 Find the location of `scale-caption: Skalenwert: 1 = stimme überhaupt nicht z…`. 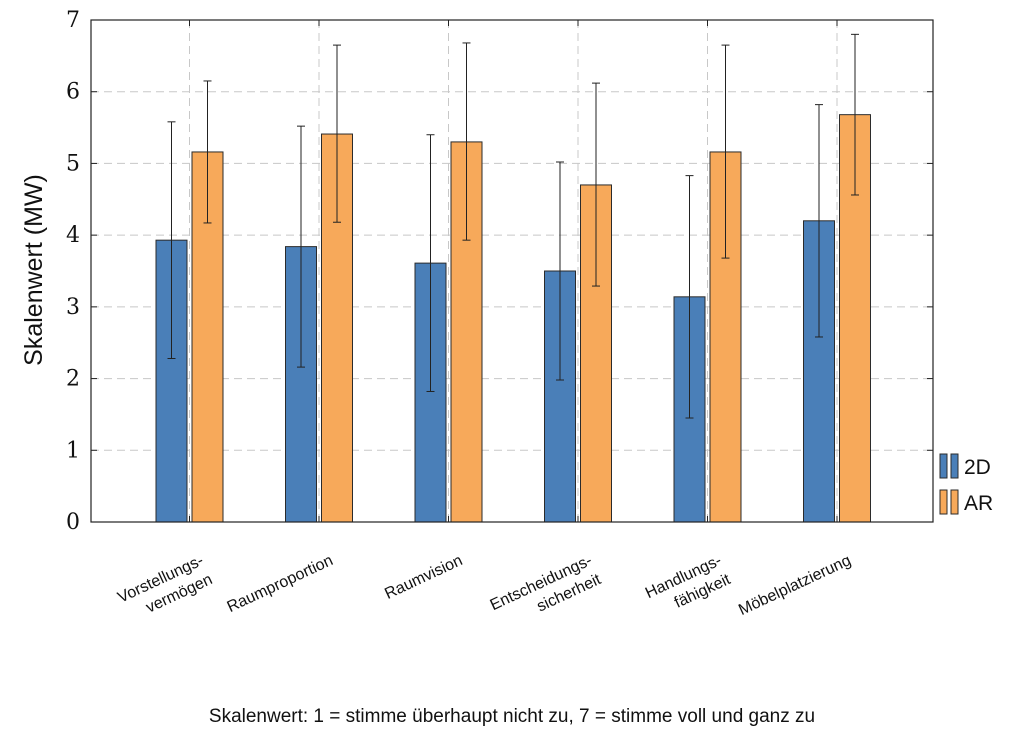

scale-caption: Skalenwert: 1 = stimme überhaupt nicht z… is located at coordinates (512, 716).